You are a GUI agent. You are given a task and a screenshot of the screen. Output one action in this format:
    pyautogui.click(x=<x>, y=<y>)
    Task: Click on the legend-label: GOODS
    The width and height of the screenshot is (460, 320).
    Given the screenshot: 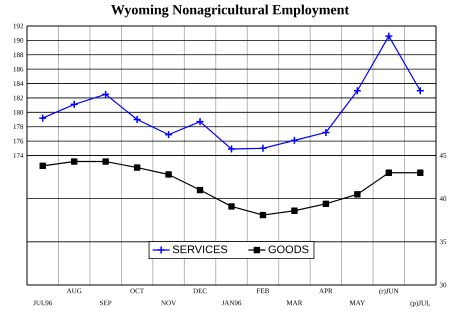 What is the action you would take?
    pyautogui.click(x=288, y=249)
    